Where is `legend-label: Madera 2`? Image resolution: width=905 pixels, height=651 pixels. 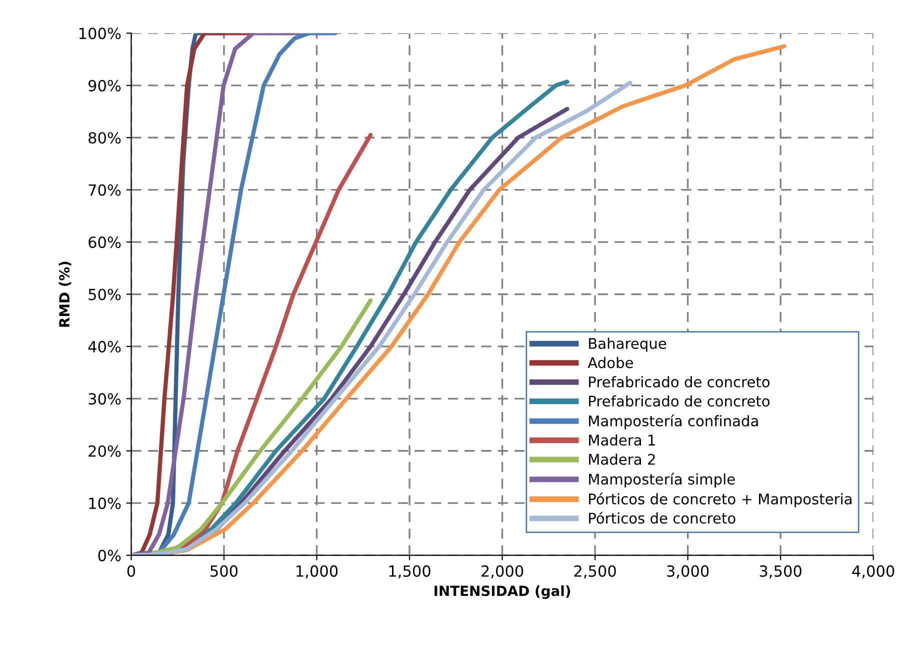
legend-label: Madera 2 is located at coordinates (622, 459).